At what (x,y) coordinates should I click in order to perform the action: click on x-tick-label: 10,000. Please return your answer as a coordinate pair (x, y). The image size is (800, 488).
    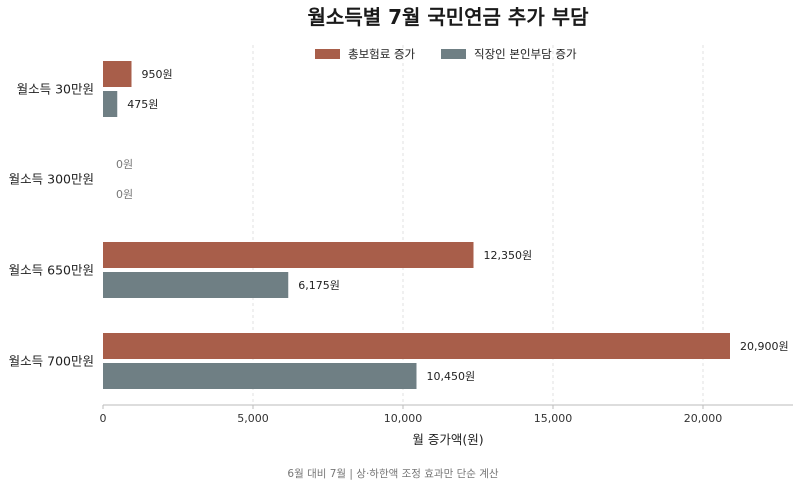
    Looking at the image, I should click on (403, 418).